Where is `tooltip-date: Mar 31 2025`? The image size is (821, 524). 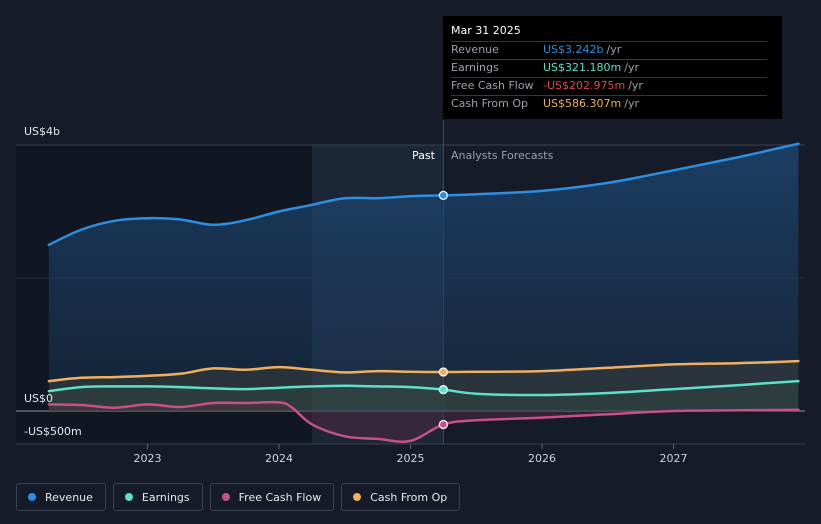
tooltip-date: Mar 31 2025 is located at coordinates (486, 30).